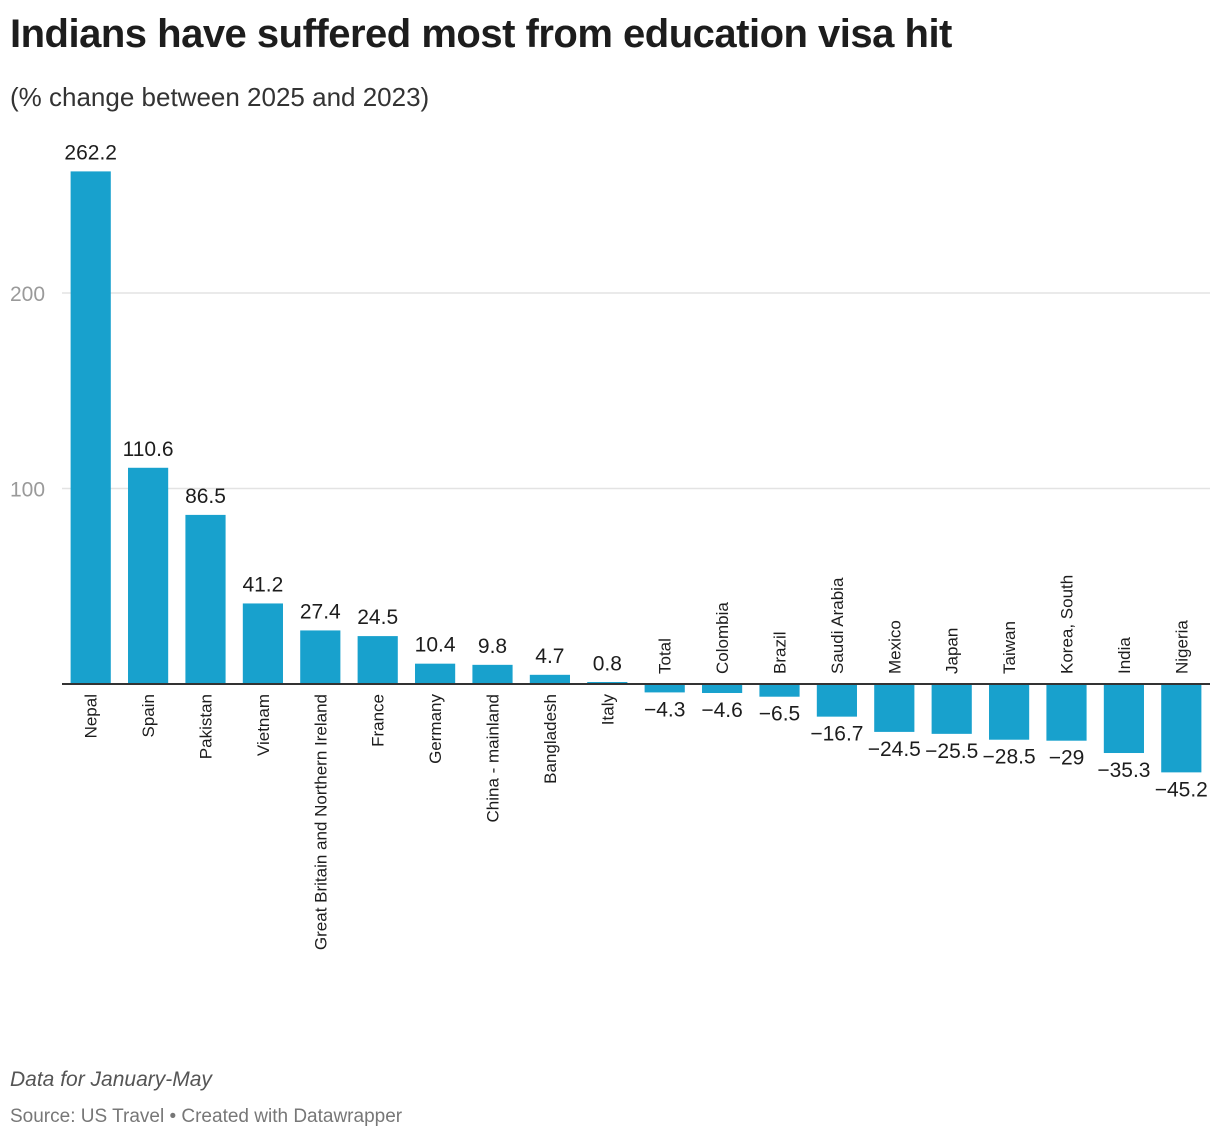 The width and height of the screenshot is (1220, 1144). Describe the element at coordinates (549, 656) in the screenshot. I see `value-label: 4.7` at that location.